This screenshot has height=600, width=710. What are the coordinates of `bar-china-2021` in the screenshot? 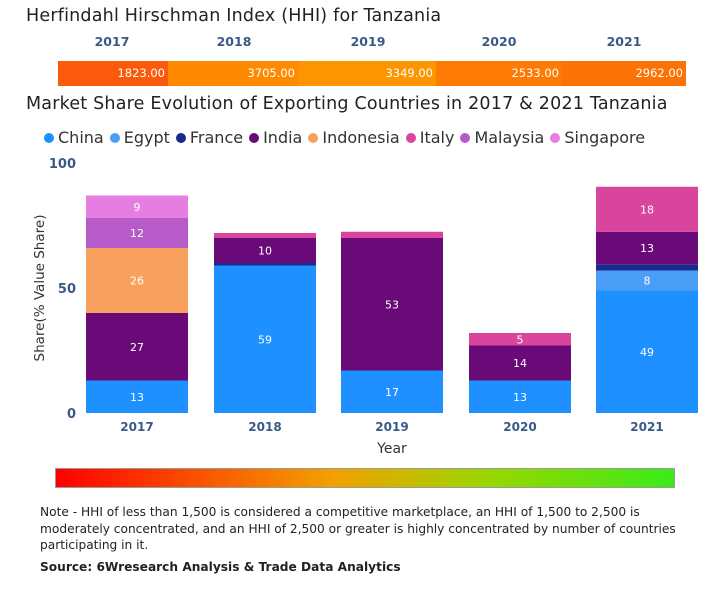 It's located at (647, 351).